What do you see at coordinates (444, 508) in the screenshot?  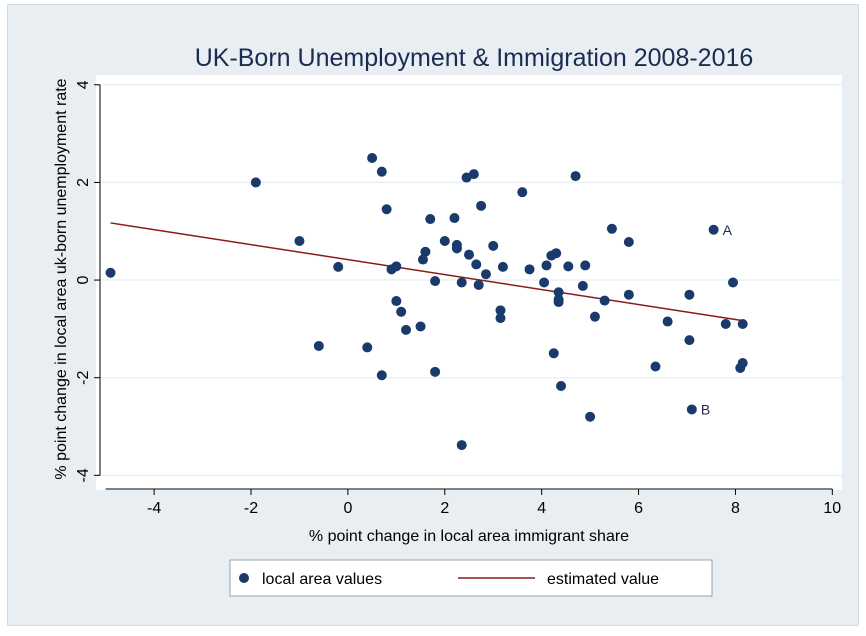 I see `x-tick-label: 2` at bounding box center [444, 508].